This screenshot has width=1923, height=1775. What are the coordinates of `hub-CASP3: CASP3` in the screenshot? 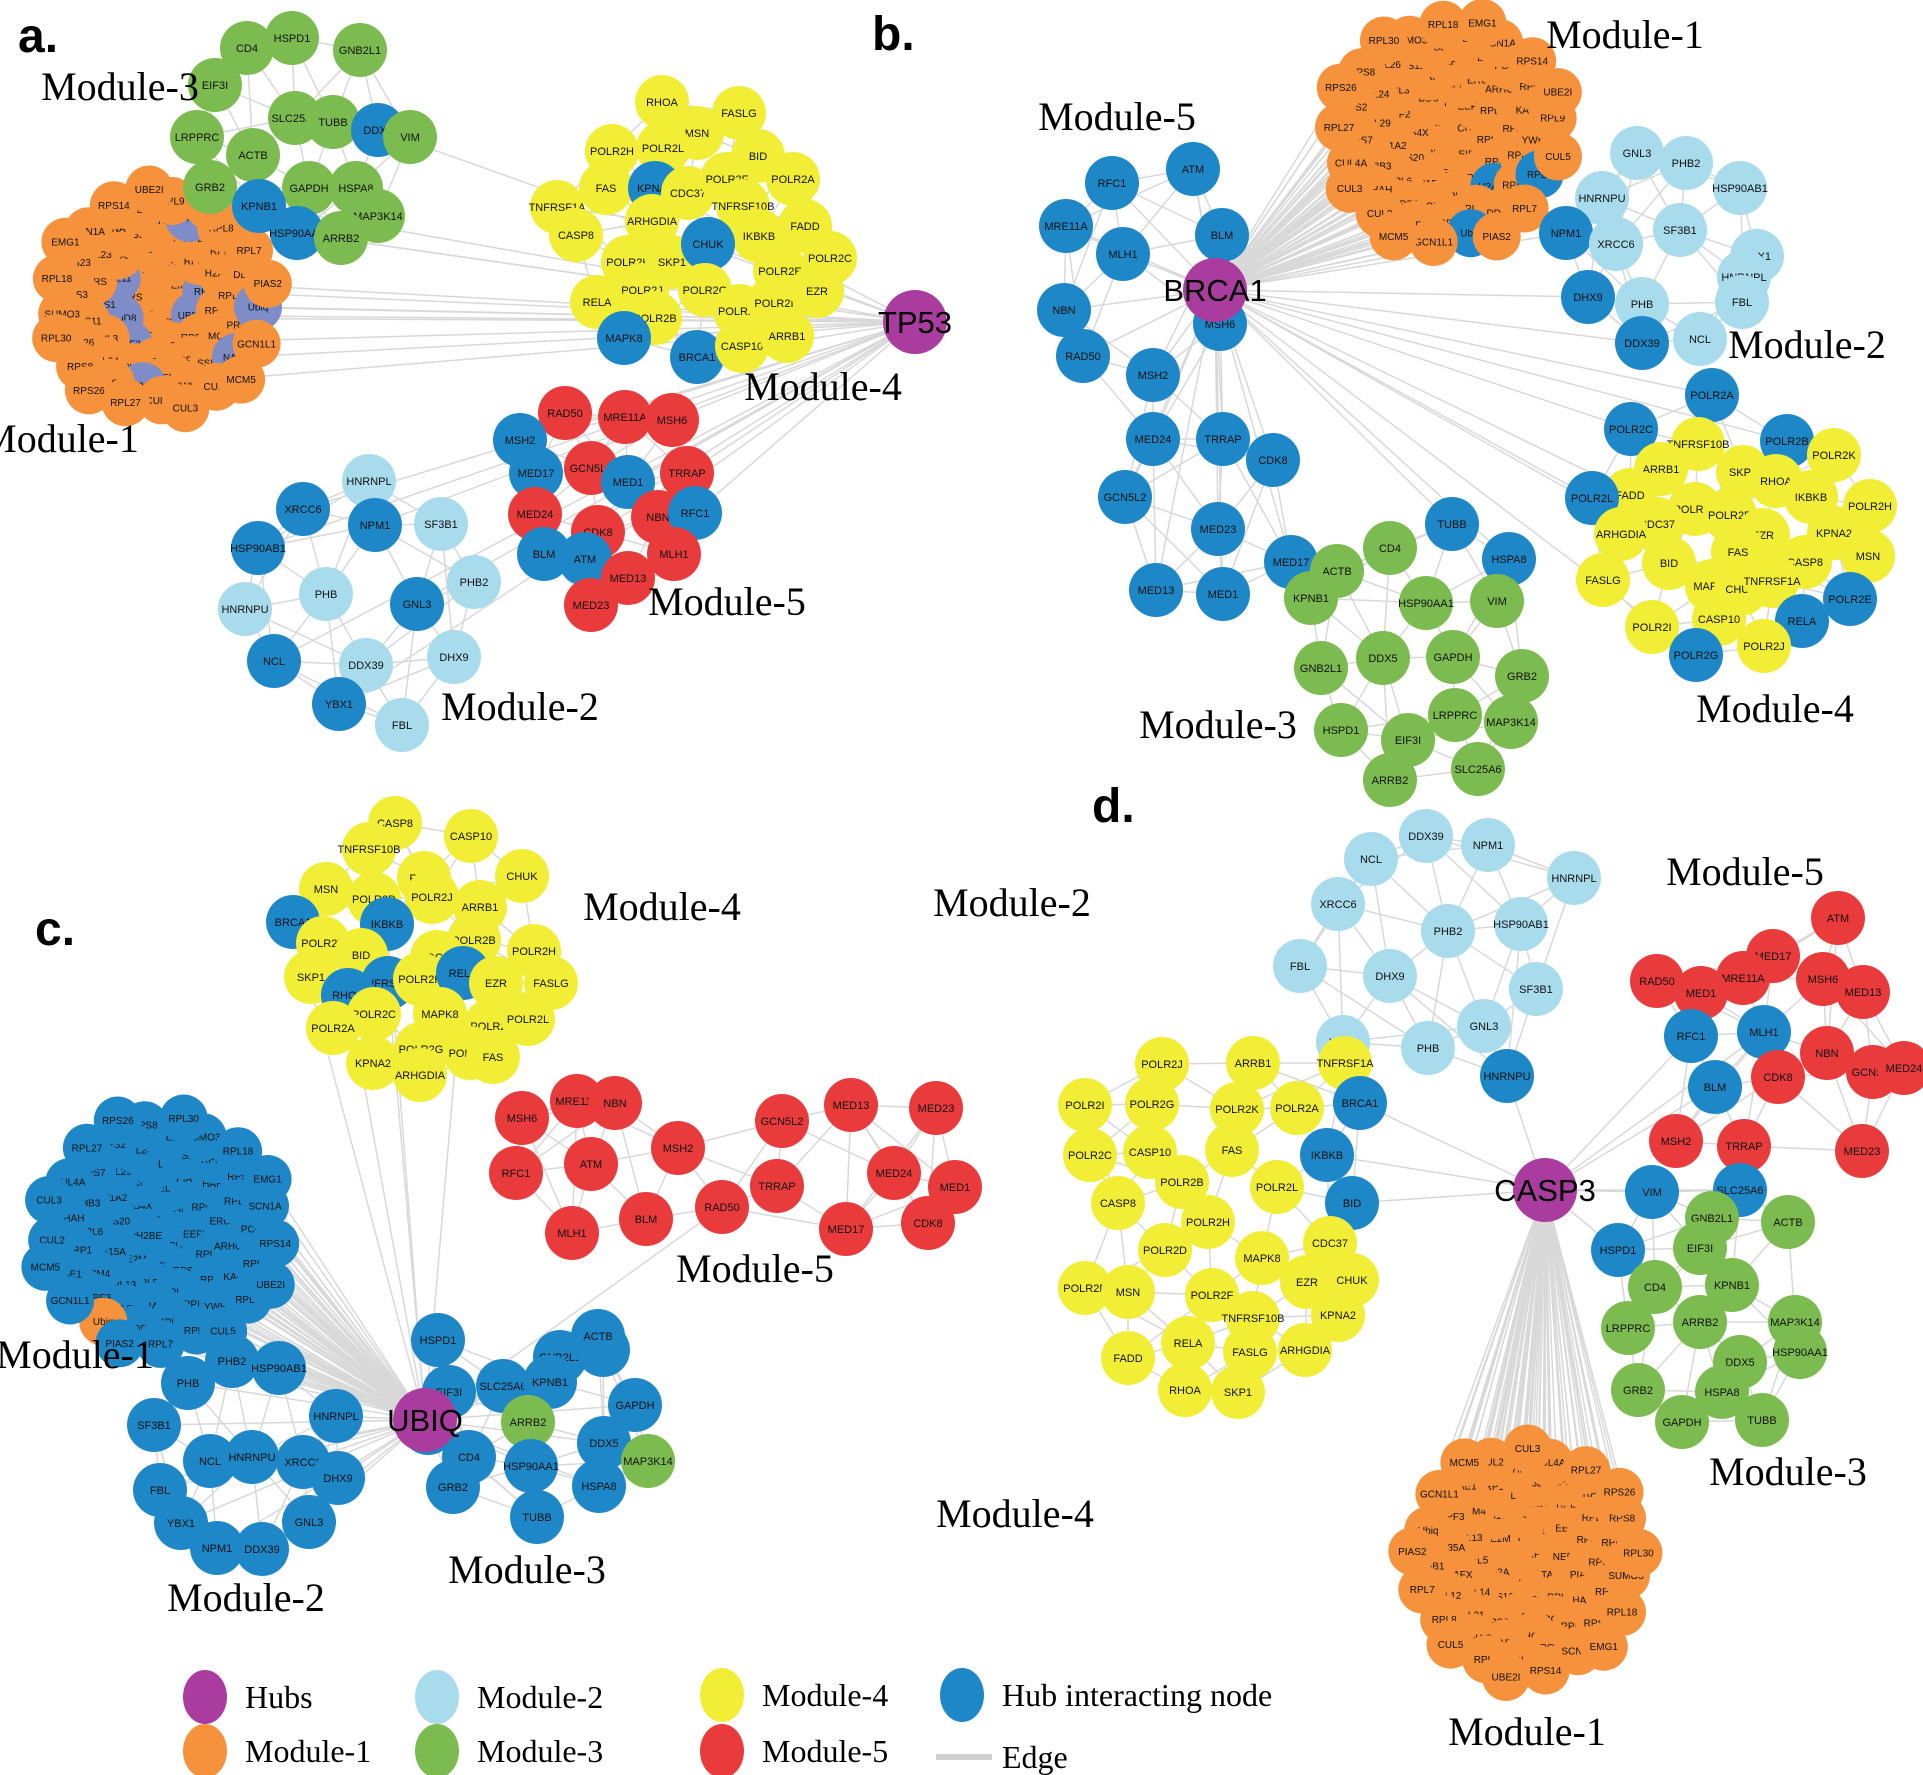 It's located at (1545, 1190).